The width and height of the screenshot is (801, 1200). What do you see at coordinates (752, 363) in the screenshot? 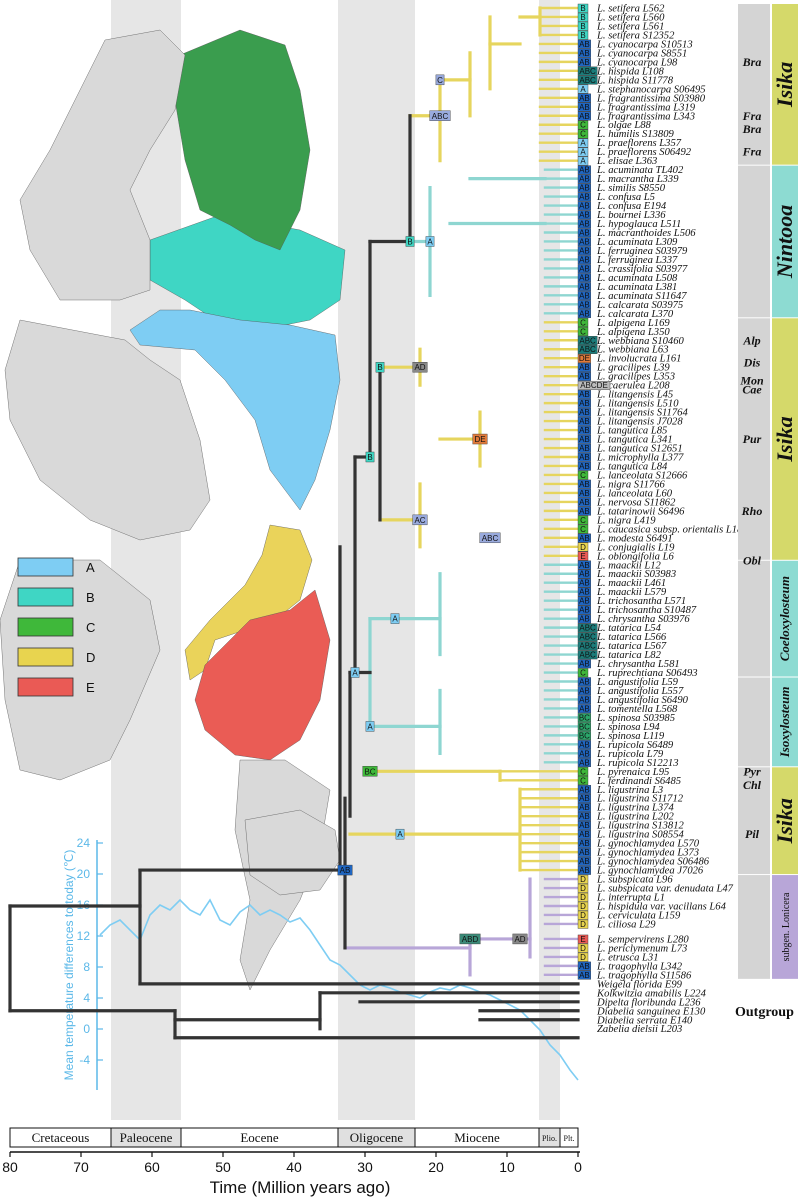
I see `subgroup-label: Dis` at bounding box center [752, 363].